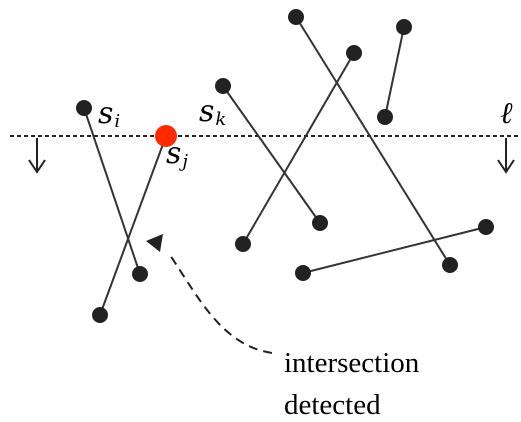 Image resolution: width=521 pixels, height=422 pixels. I want to click on down-arrow-right-icon, so click(506, 156).